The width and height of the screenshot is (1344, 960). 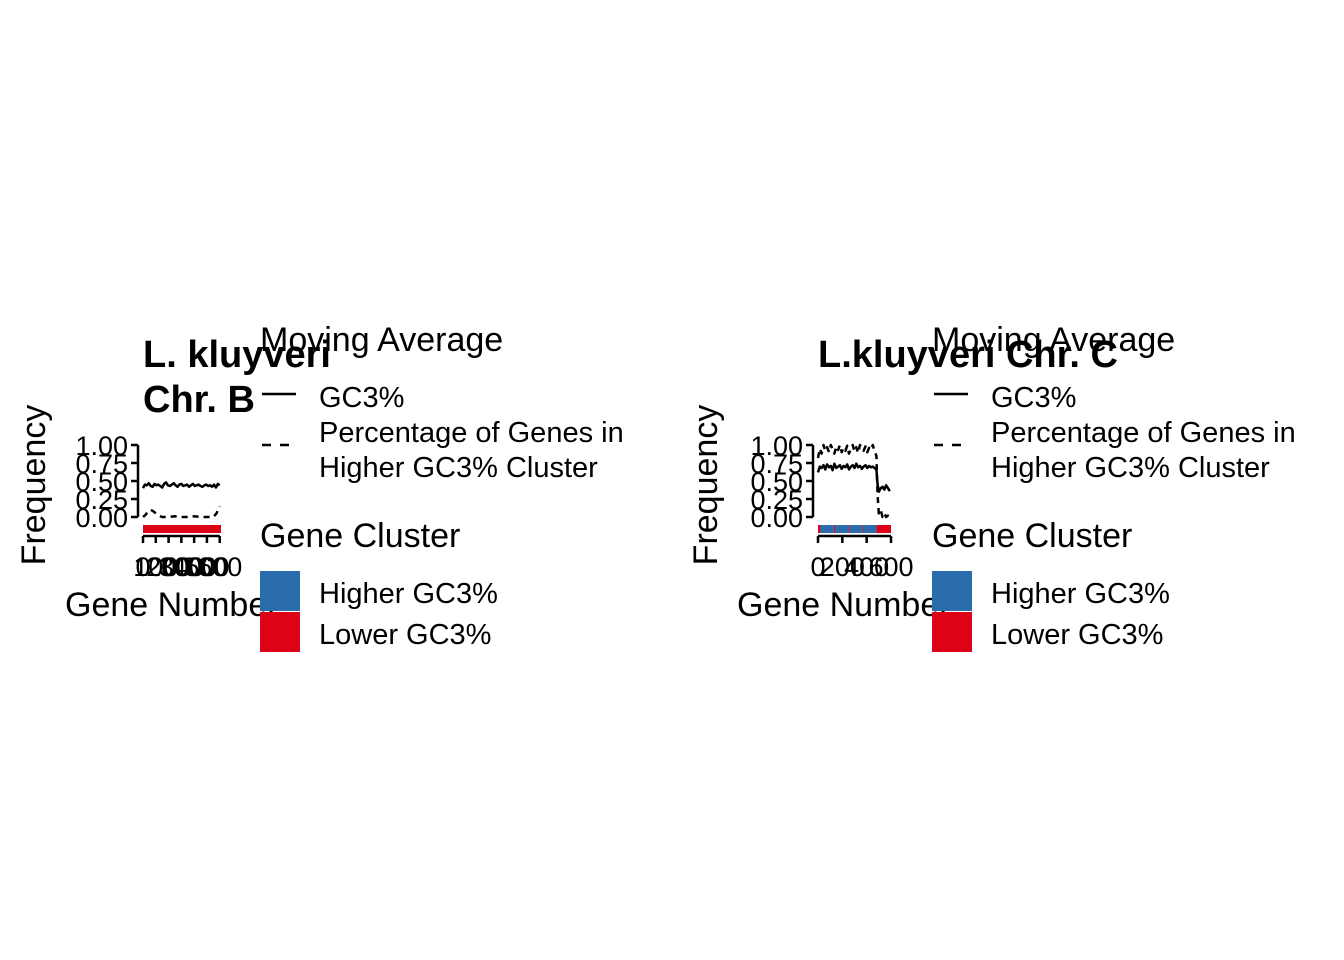 What do you see at coordinates (237, 355) in the screenshot?
I see `chart-title: L. kluyveri` at bounding box center [237, 355].